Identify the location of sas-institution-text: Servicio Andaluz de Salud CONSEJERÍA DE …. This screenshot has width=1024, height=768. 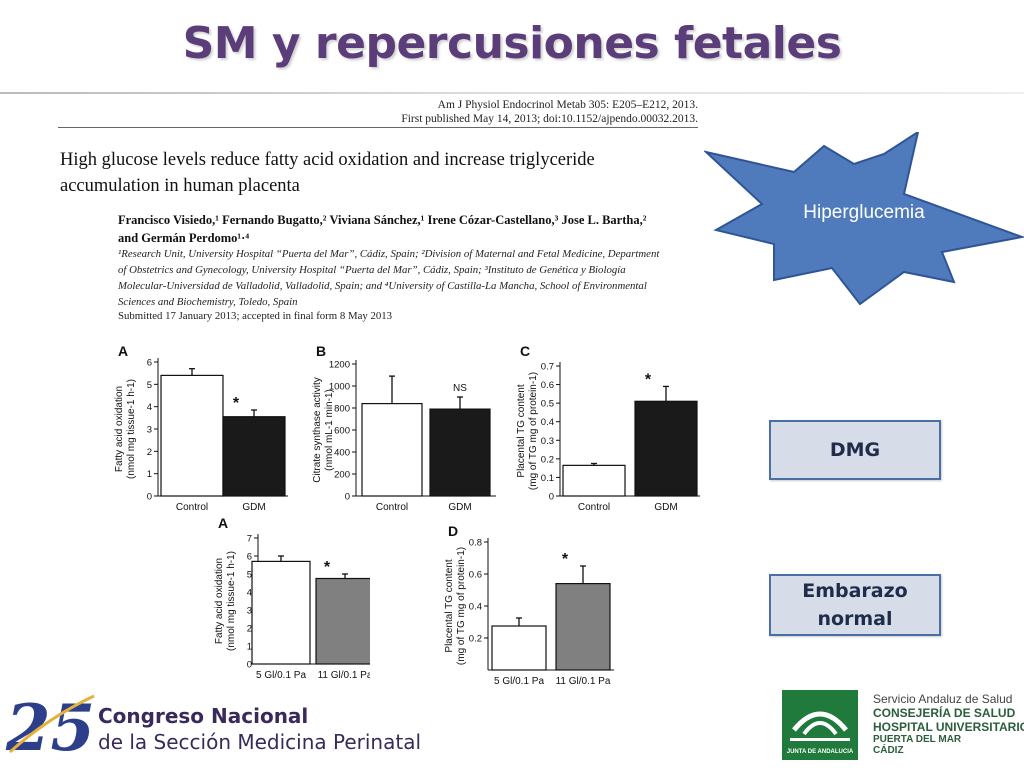
(948, 724).